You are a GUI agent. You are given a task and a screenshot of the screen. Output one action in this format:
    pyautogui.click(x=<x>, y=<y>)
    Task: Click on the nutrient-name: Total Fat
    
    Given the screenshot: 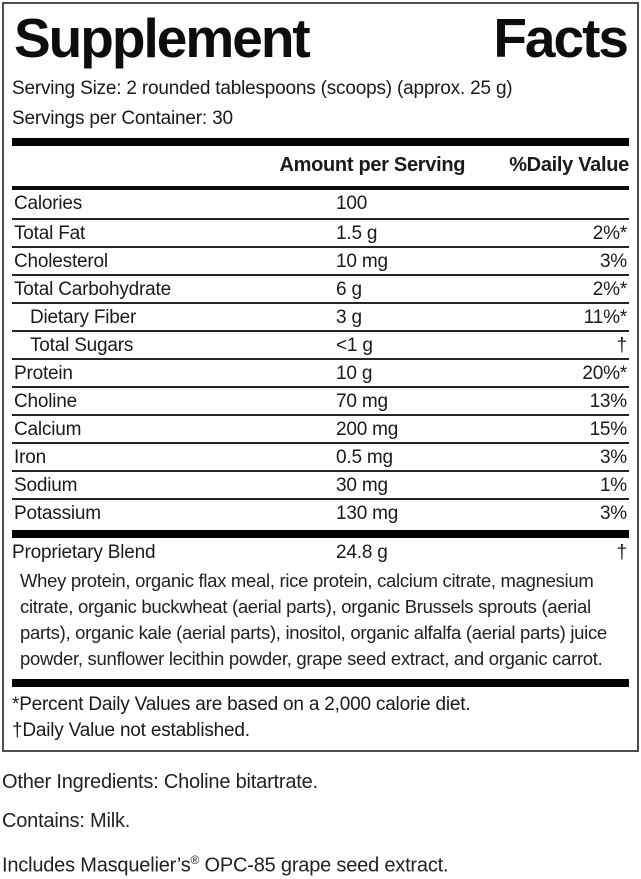 What is the action you would take?
    pyautogui.click(x=50, y=233)
    